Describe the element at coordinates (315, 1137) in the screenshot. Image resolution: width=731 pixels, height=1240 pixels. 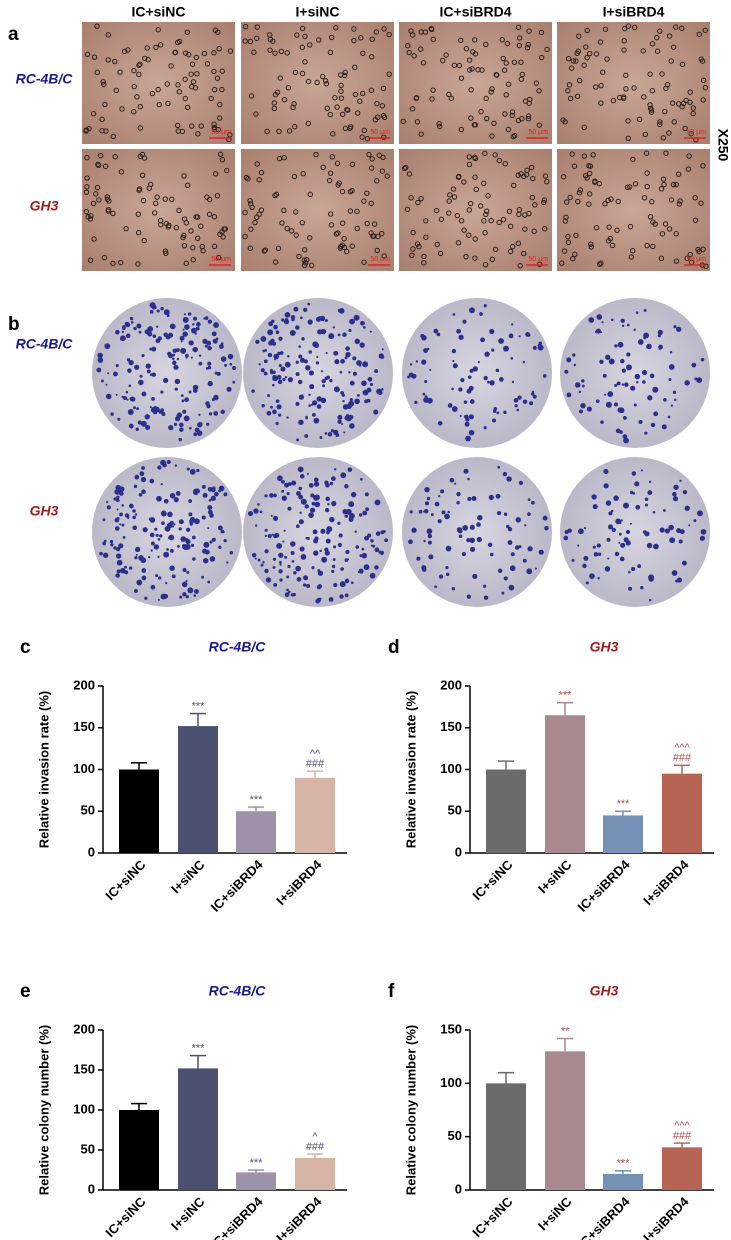
I see `significance-label: ^` at that location.